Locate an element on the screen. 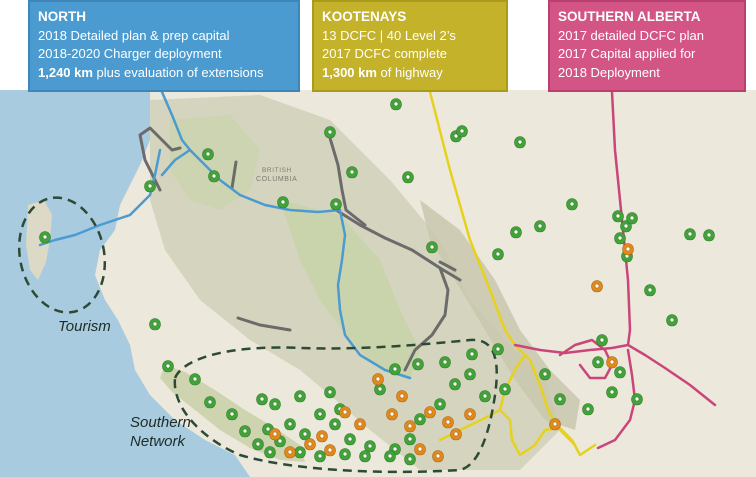  southern-network-label-1: Southern is located at coordinates (160, 422).